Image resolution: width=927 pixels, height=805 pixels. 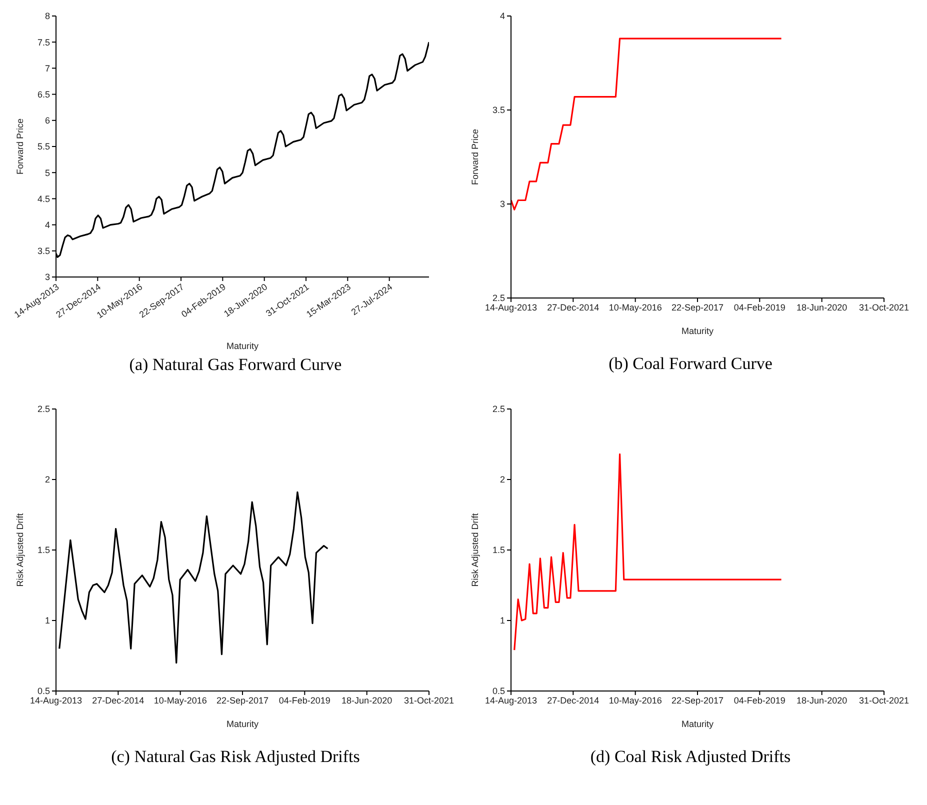 I want to click on text: (a) Natural Gas Forward Curve, so click(x=235, y=365).